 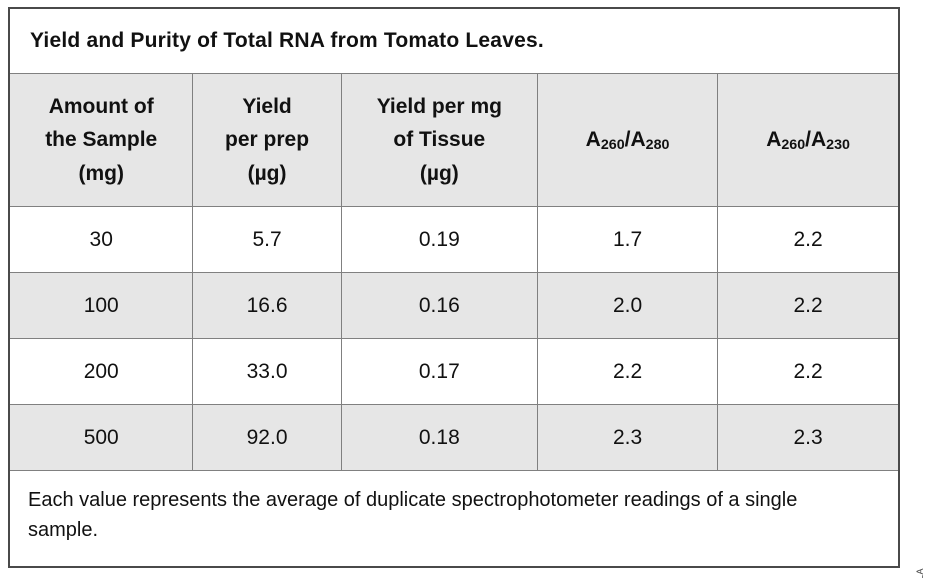 What do you see at coordinates (627, 371) in the screenshot?
I see `cell-a260-a280: 2.2` at bounding box center [627, 371].